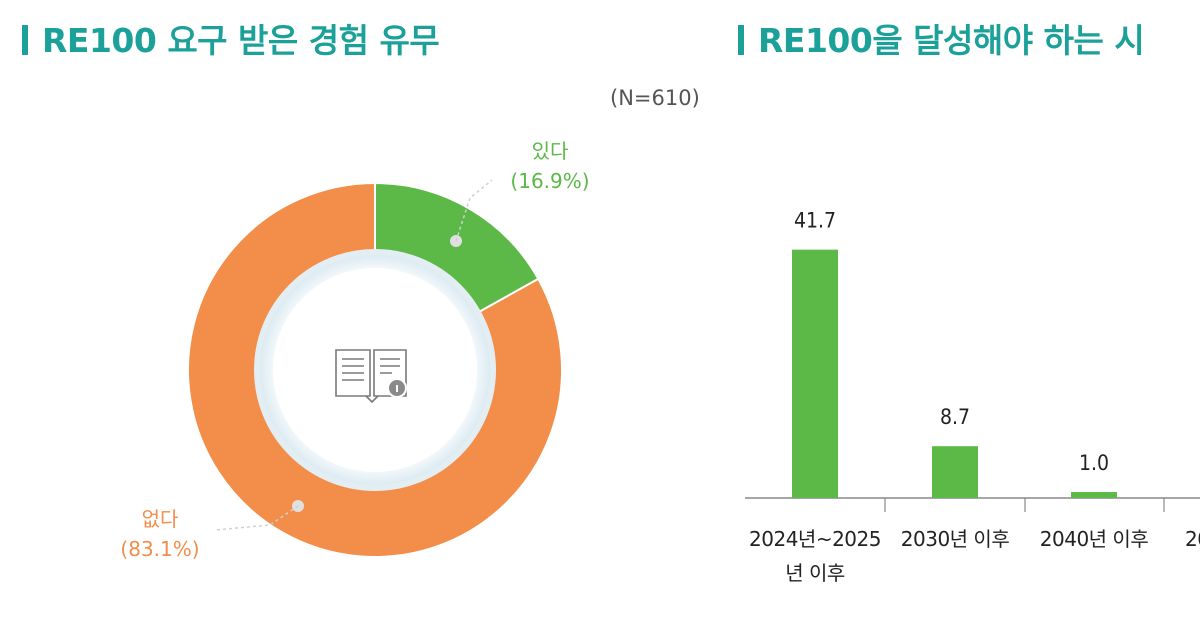  Describe the element at coordinates (655, 98) in the screenshot. I see `sample-size-note: (N=610)` at that location.